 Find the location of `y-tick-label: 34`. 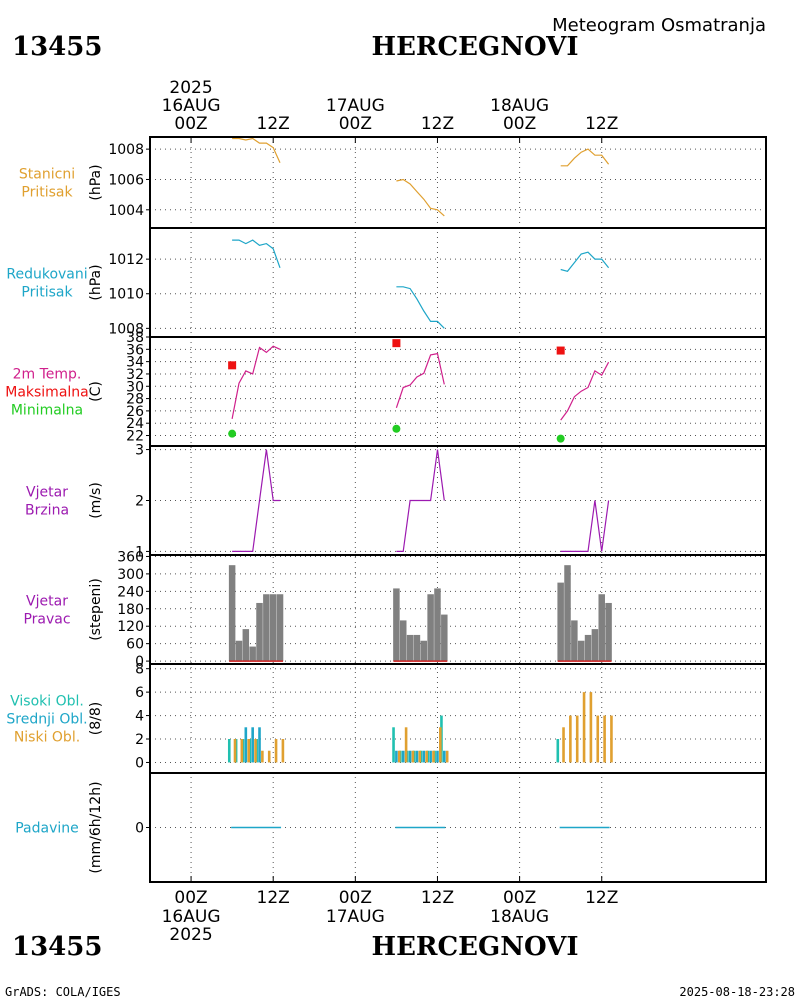

y-tick-label: 34 is located at coordinates (135, 363).